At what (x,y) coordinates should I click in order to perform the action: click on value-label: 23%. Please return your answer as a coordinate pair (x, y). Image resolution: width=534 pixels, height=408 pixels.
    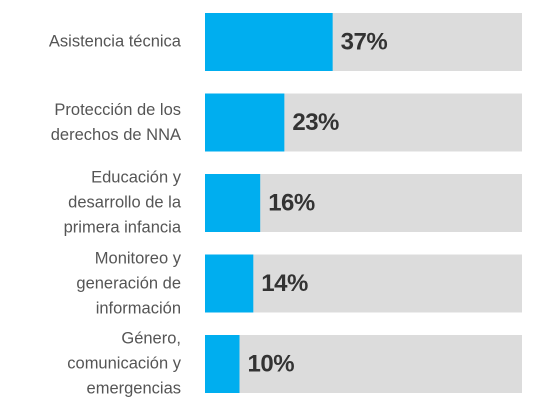
    Looking at the image, I should click on (315, 122).